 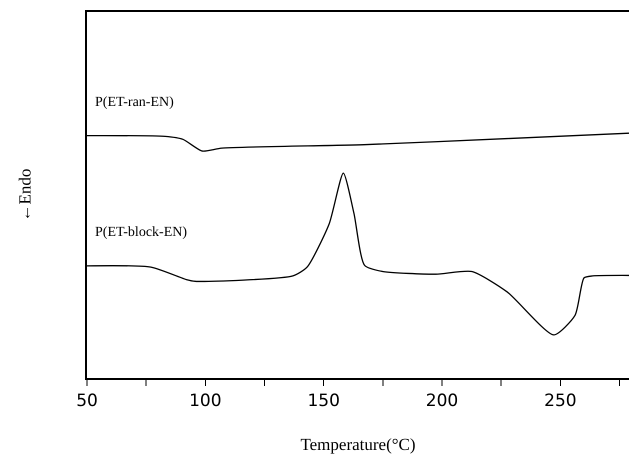 What do you see at coordinates (205, 401) in the screenshot?
I see `x-tick-label: 100` at bounding box center [205, 401].